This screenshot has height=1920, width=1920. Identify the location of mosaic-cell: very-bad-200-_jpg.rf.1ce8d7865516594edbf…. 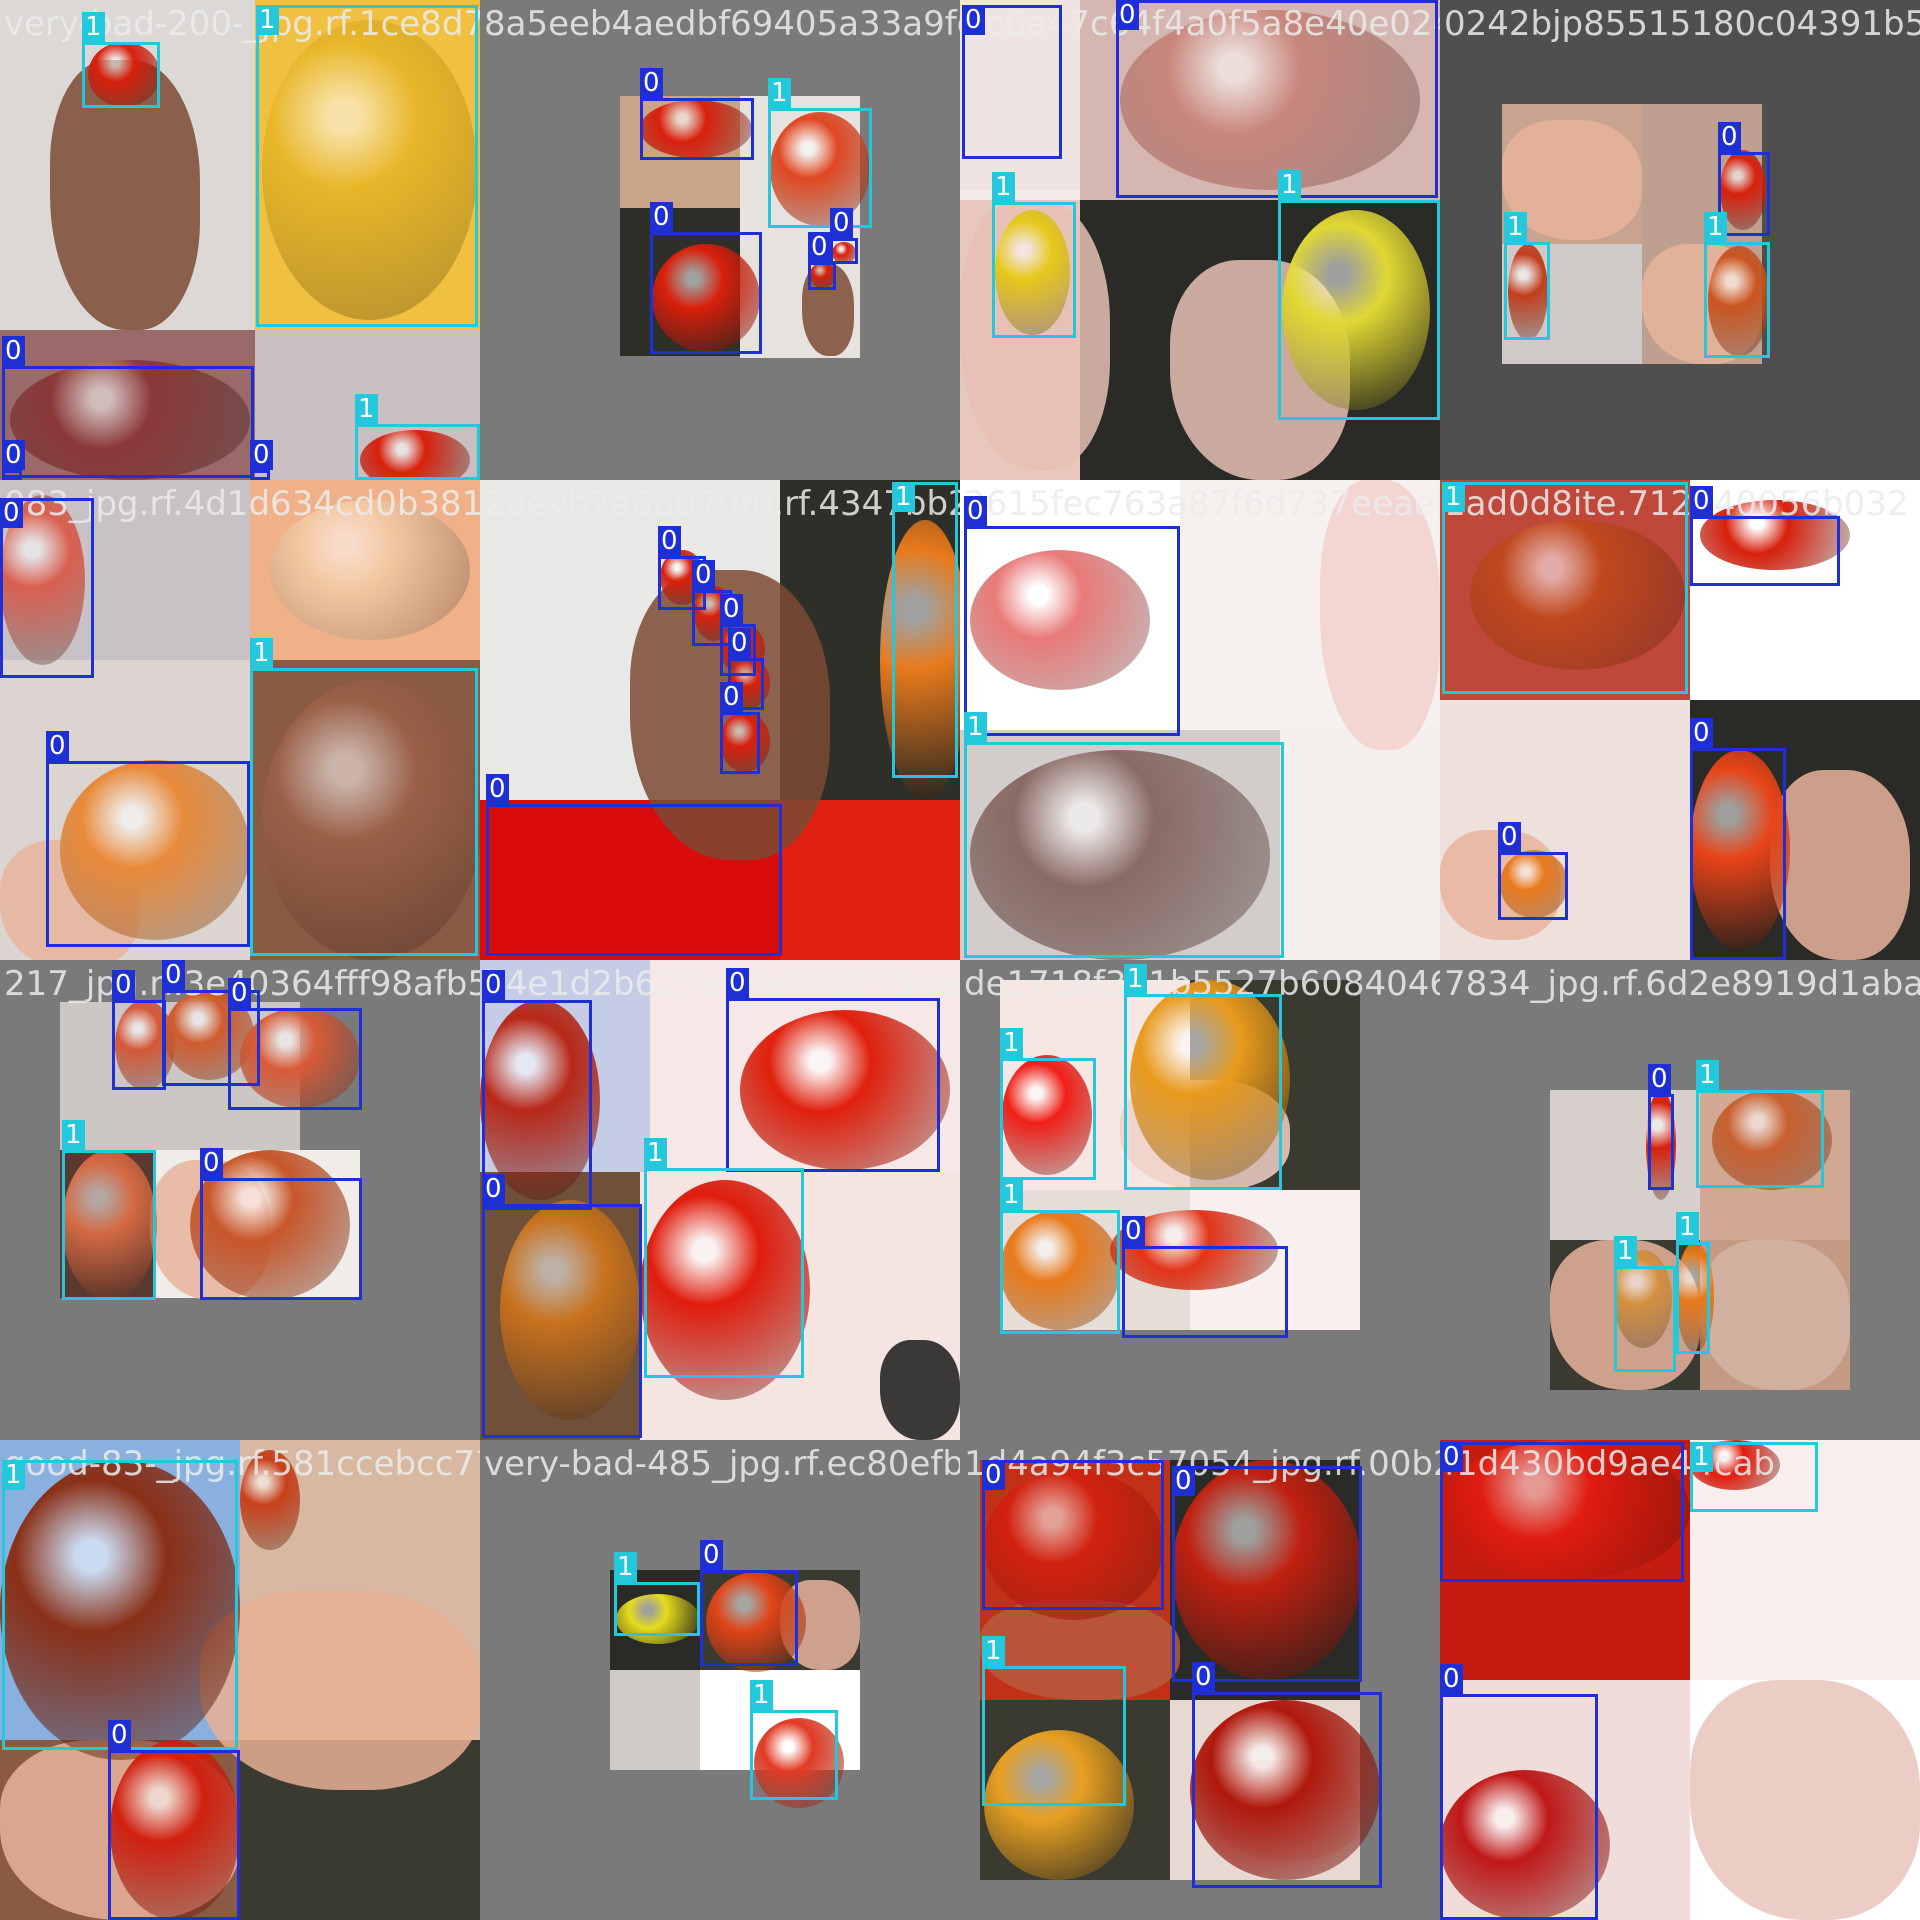
(240, 240).